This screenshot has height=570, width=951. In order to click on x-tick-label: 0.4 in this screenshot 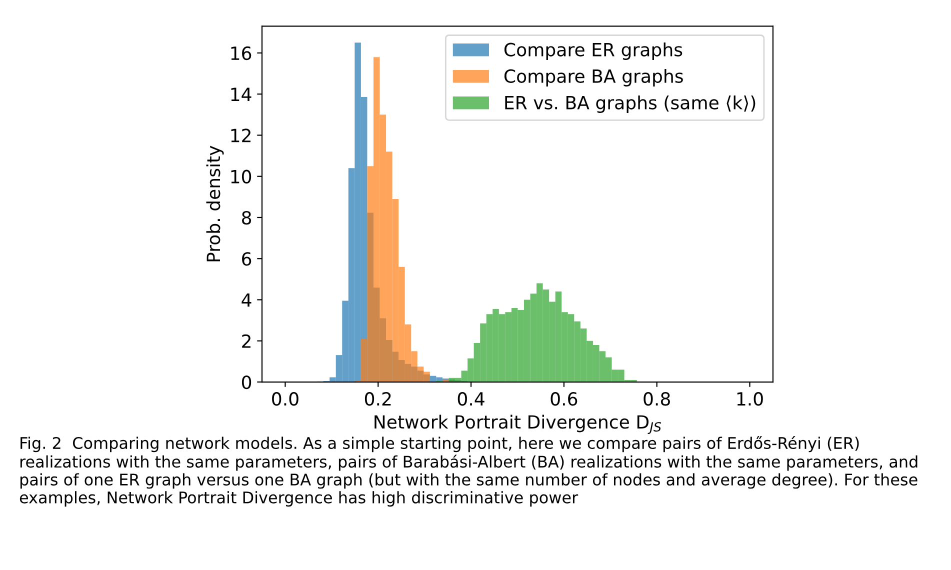, I will do `click(471, 399)`.